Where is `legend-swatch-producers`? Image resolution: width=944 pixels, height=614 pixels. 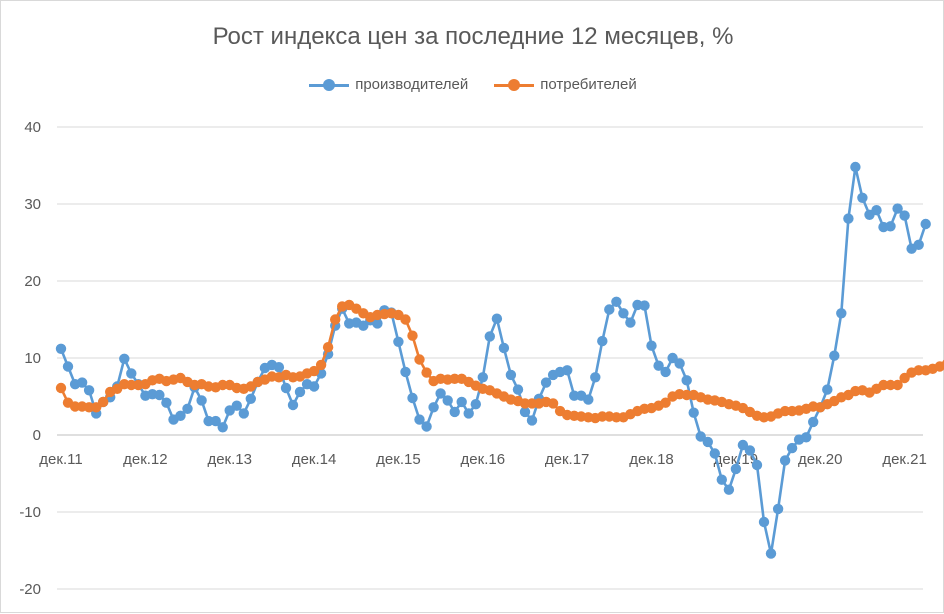 legend-swatch-producers is located at coordinates (329, 84).